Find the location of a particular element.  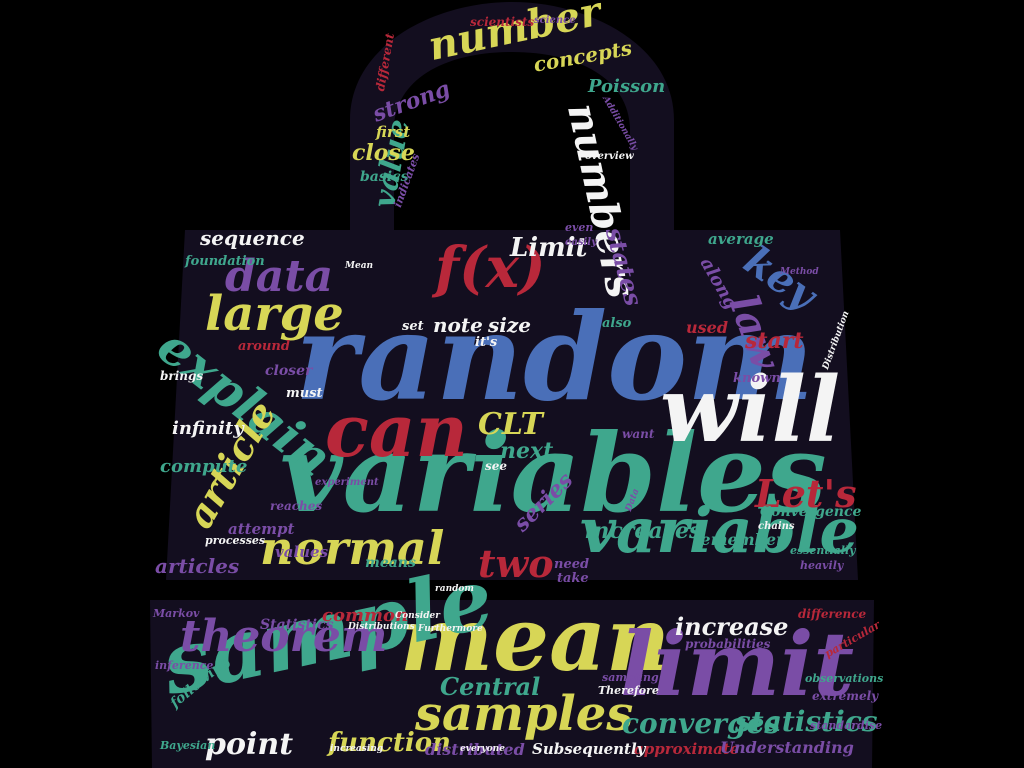

cloud-word: Furthermore is located at coordinates (450, 629).